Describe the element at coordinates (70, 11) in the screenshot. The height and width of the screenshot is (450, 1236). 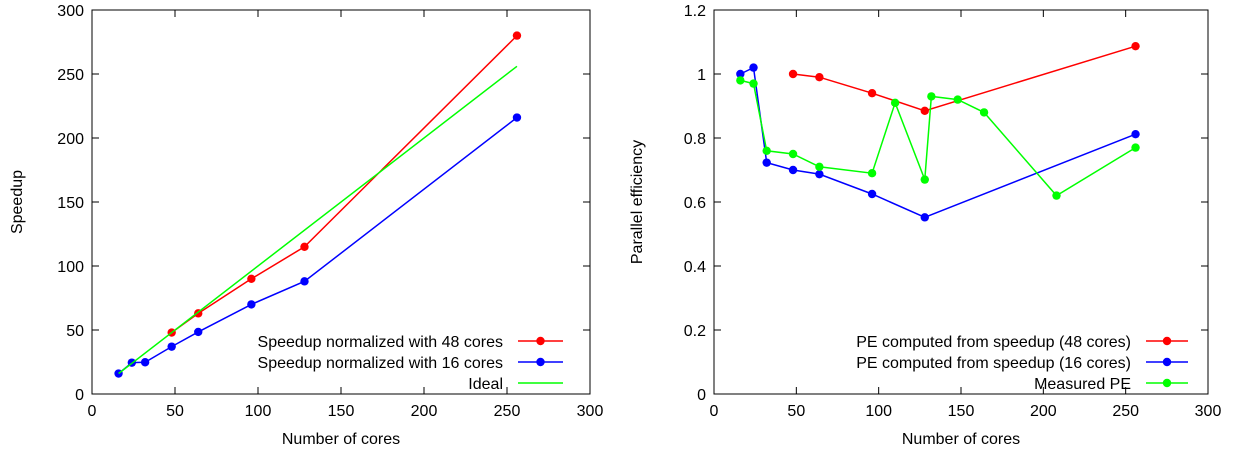
I see `y-tick-label: 300` at that location.